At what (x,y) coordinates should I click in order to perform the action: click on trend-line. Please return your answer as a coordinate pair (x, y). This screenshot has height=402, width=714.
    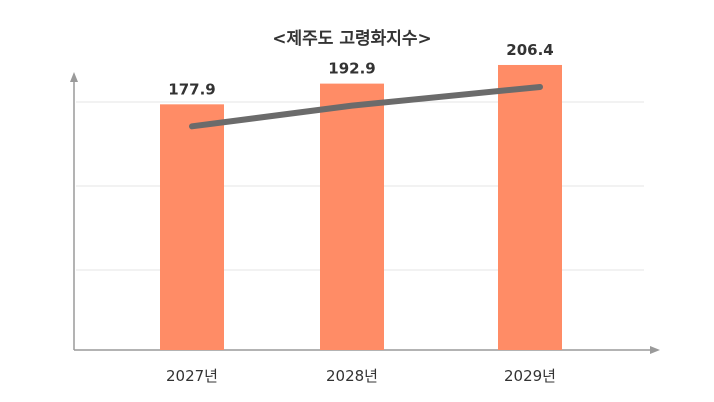
    Looking at the image, I should click on (366, 106).